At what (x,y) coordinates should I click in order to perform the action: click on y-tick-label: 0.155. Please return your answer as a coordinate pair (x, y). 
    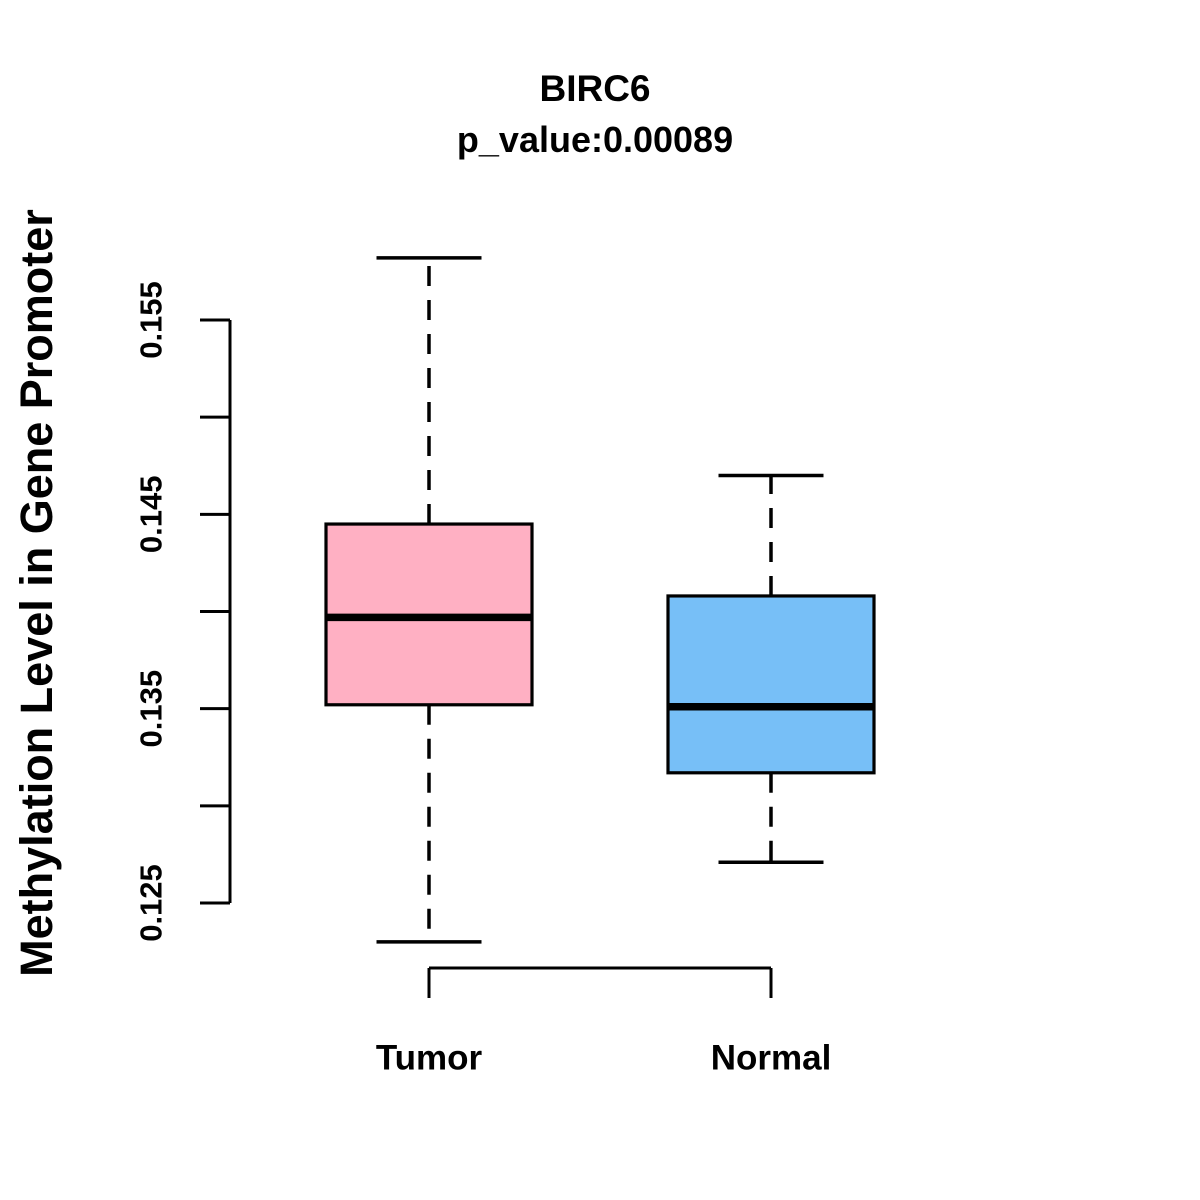
    Looking at the image, I should click on (151, 320).